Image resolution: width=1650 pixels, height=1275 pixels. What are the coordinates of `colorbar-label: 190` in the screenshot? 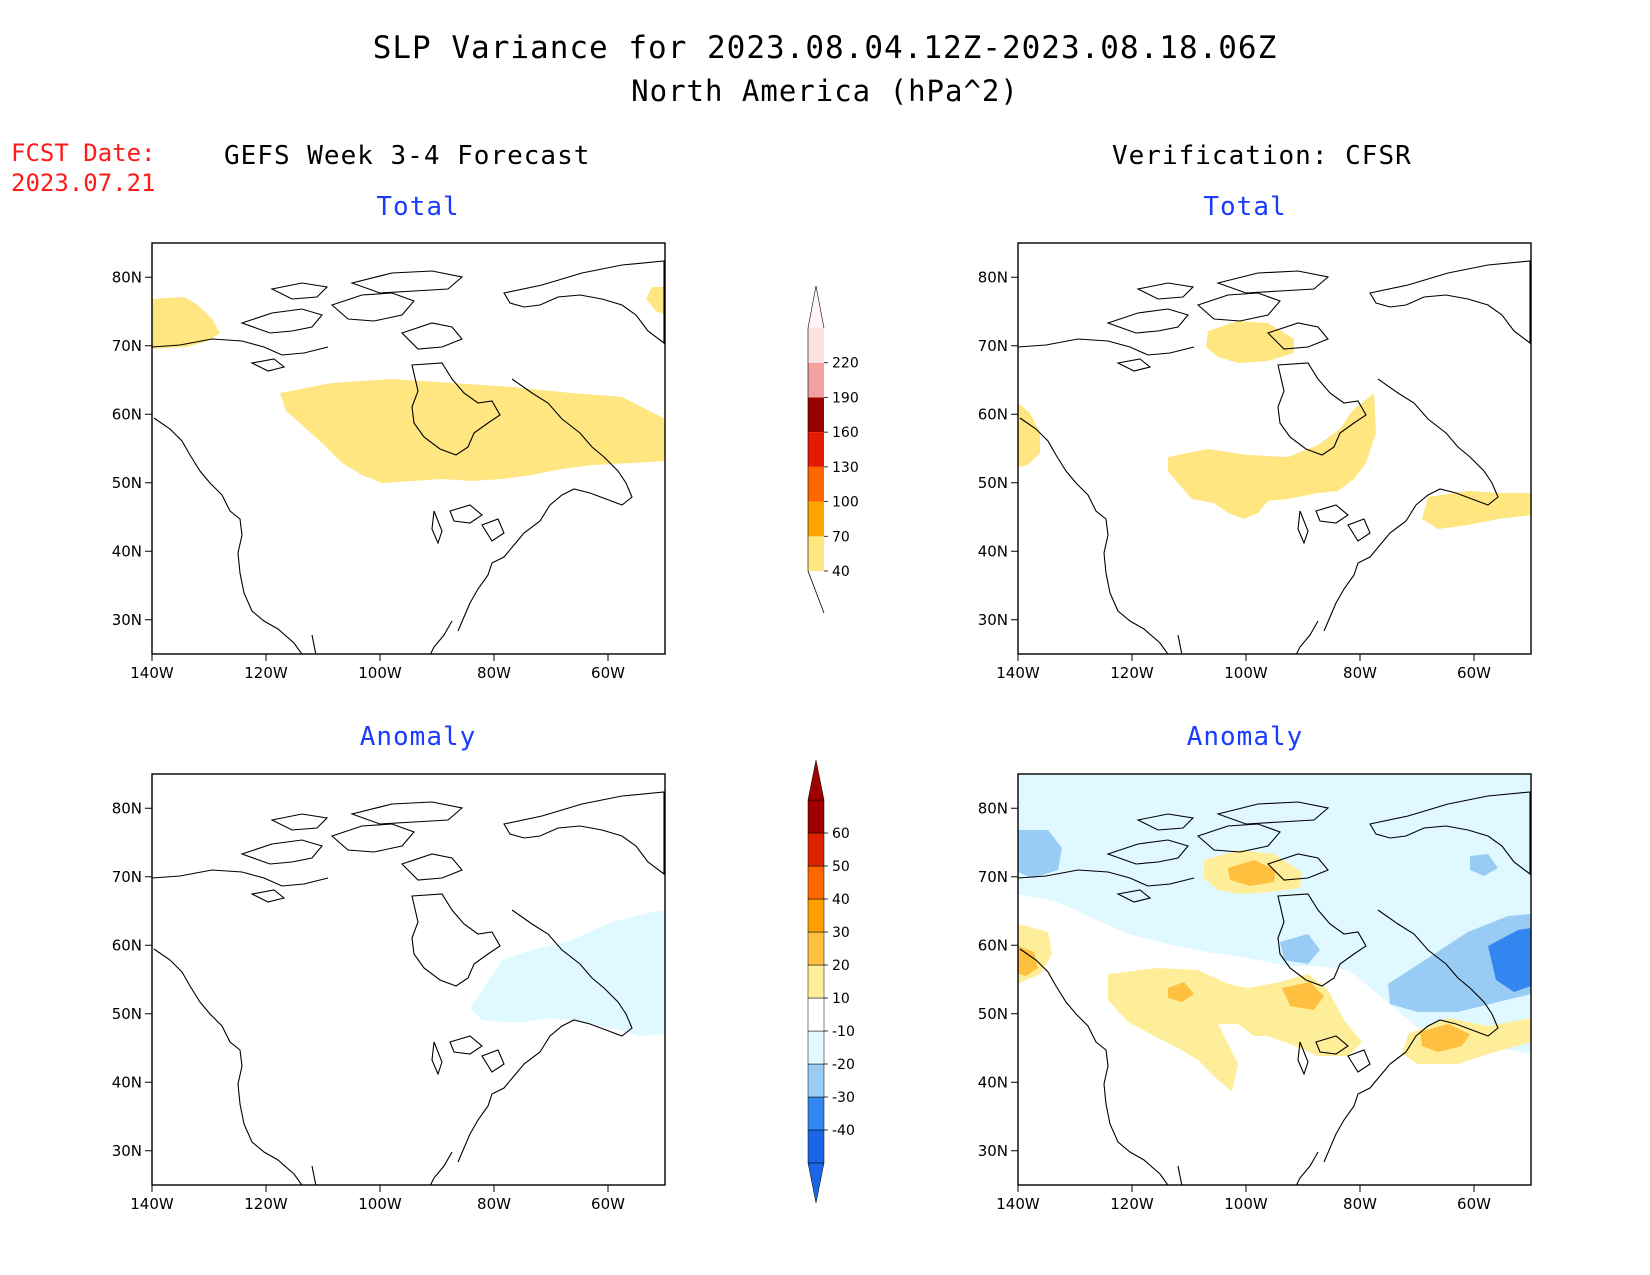 It's located at (845, 398).